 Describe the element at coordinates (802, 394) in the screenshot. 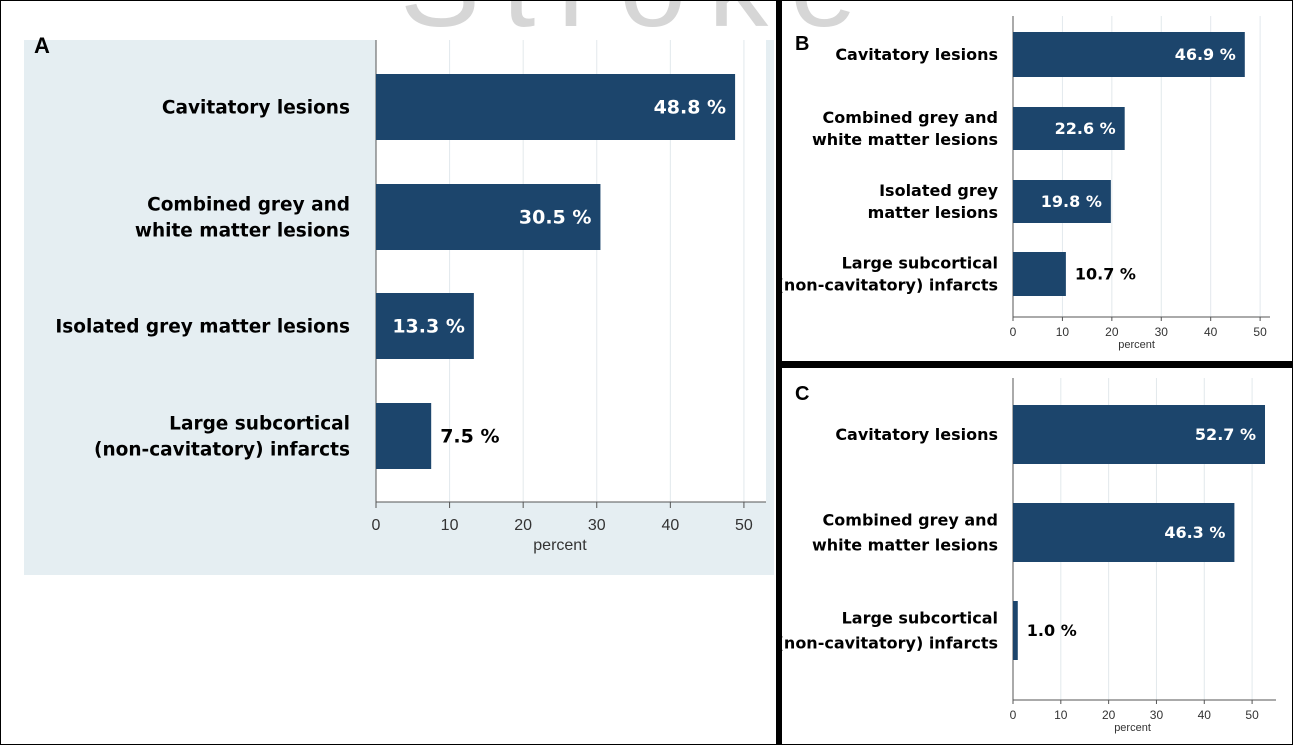

I see `panel-label: C` at that location.